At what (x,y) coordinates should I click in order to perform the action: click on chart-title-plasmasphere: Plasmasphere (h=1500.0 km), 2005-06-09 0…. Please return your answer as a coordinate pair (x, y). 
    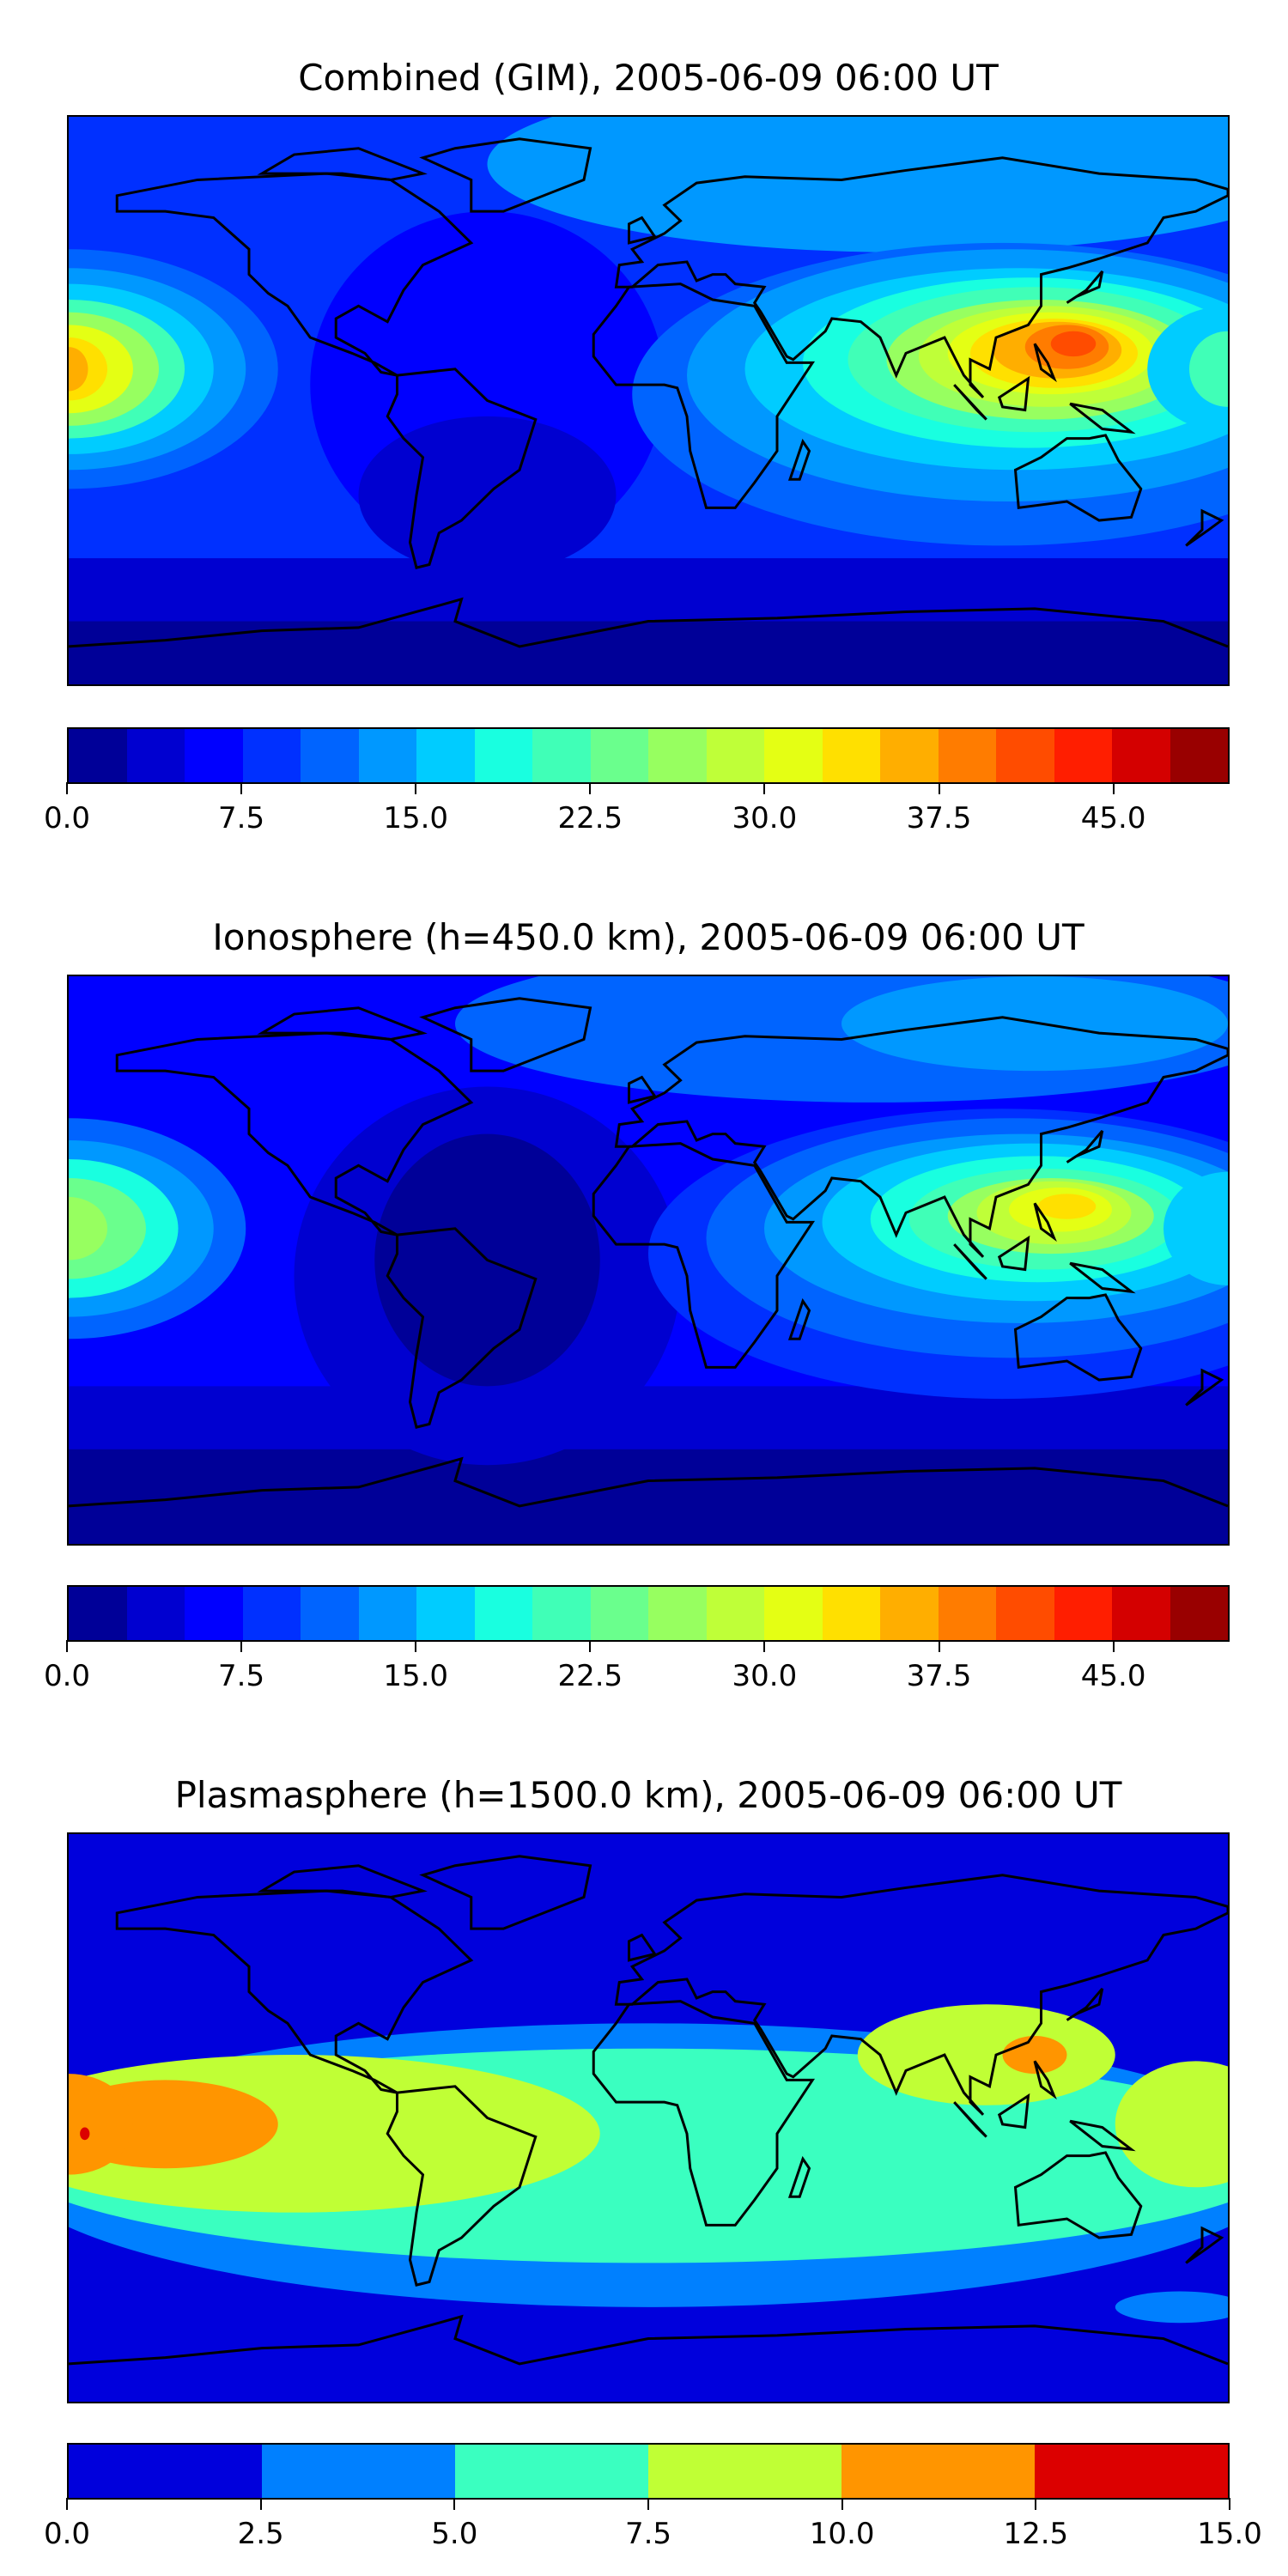
    Looking at the image, I should click on (648, 1795).